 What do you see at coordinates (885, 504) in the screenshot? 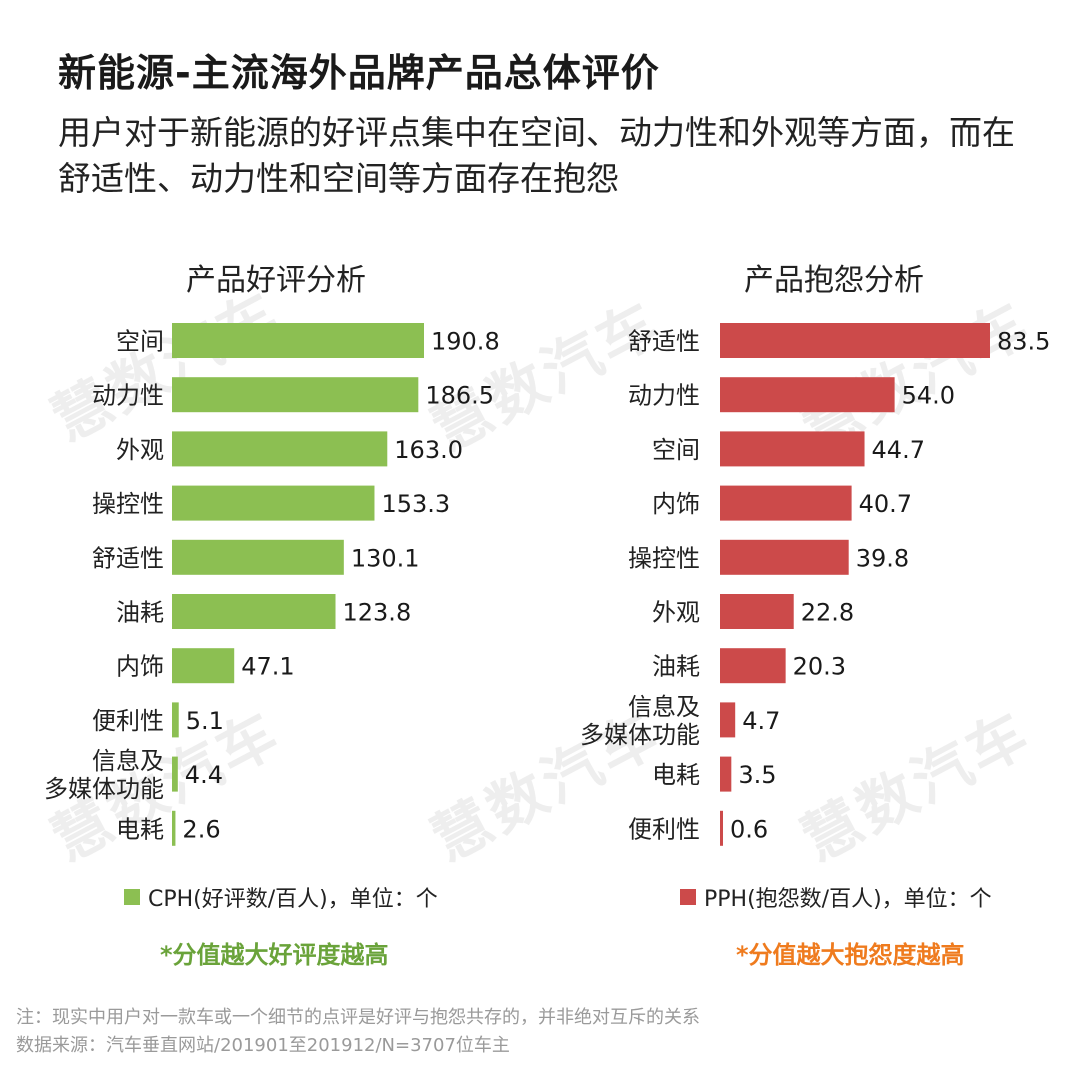
I see `complaint-value-label: 40.7` at bounding box center [885, 504].